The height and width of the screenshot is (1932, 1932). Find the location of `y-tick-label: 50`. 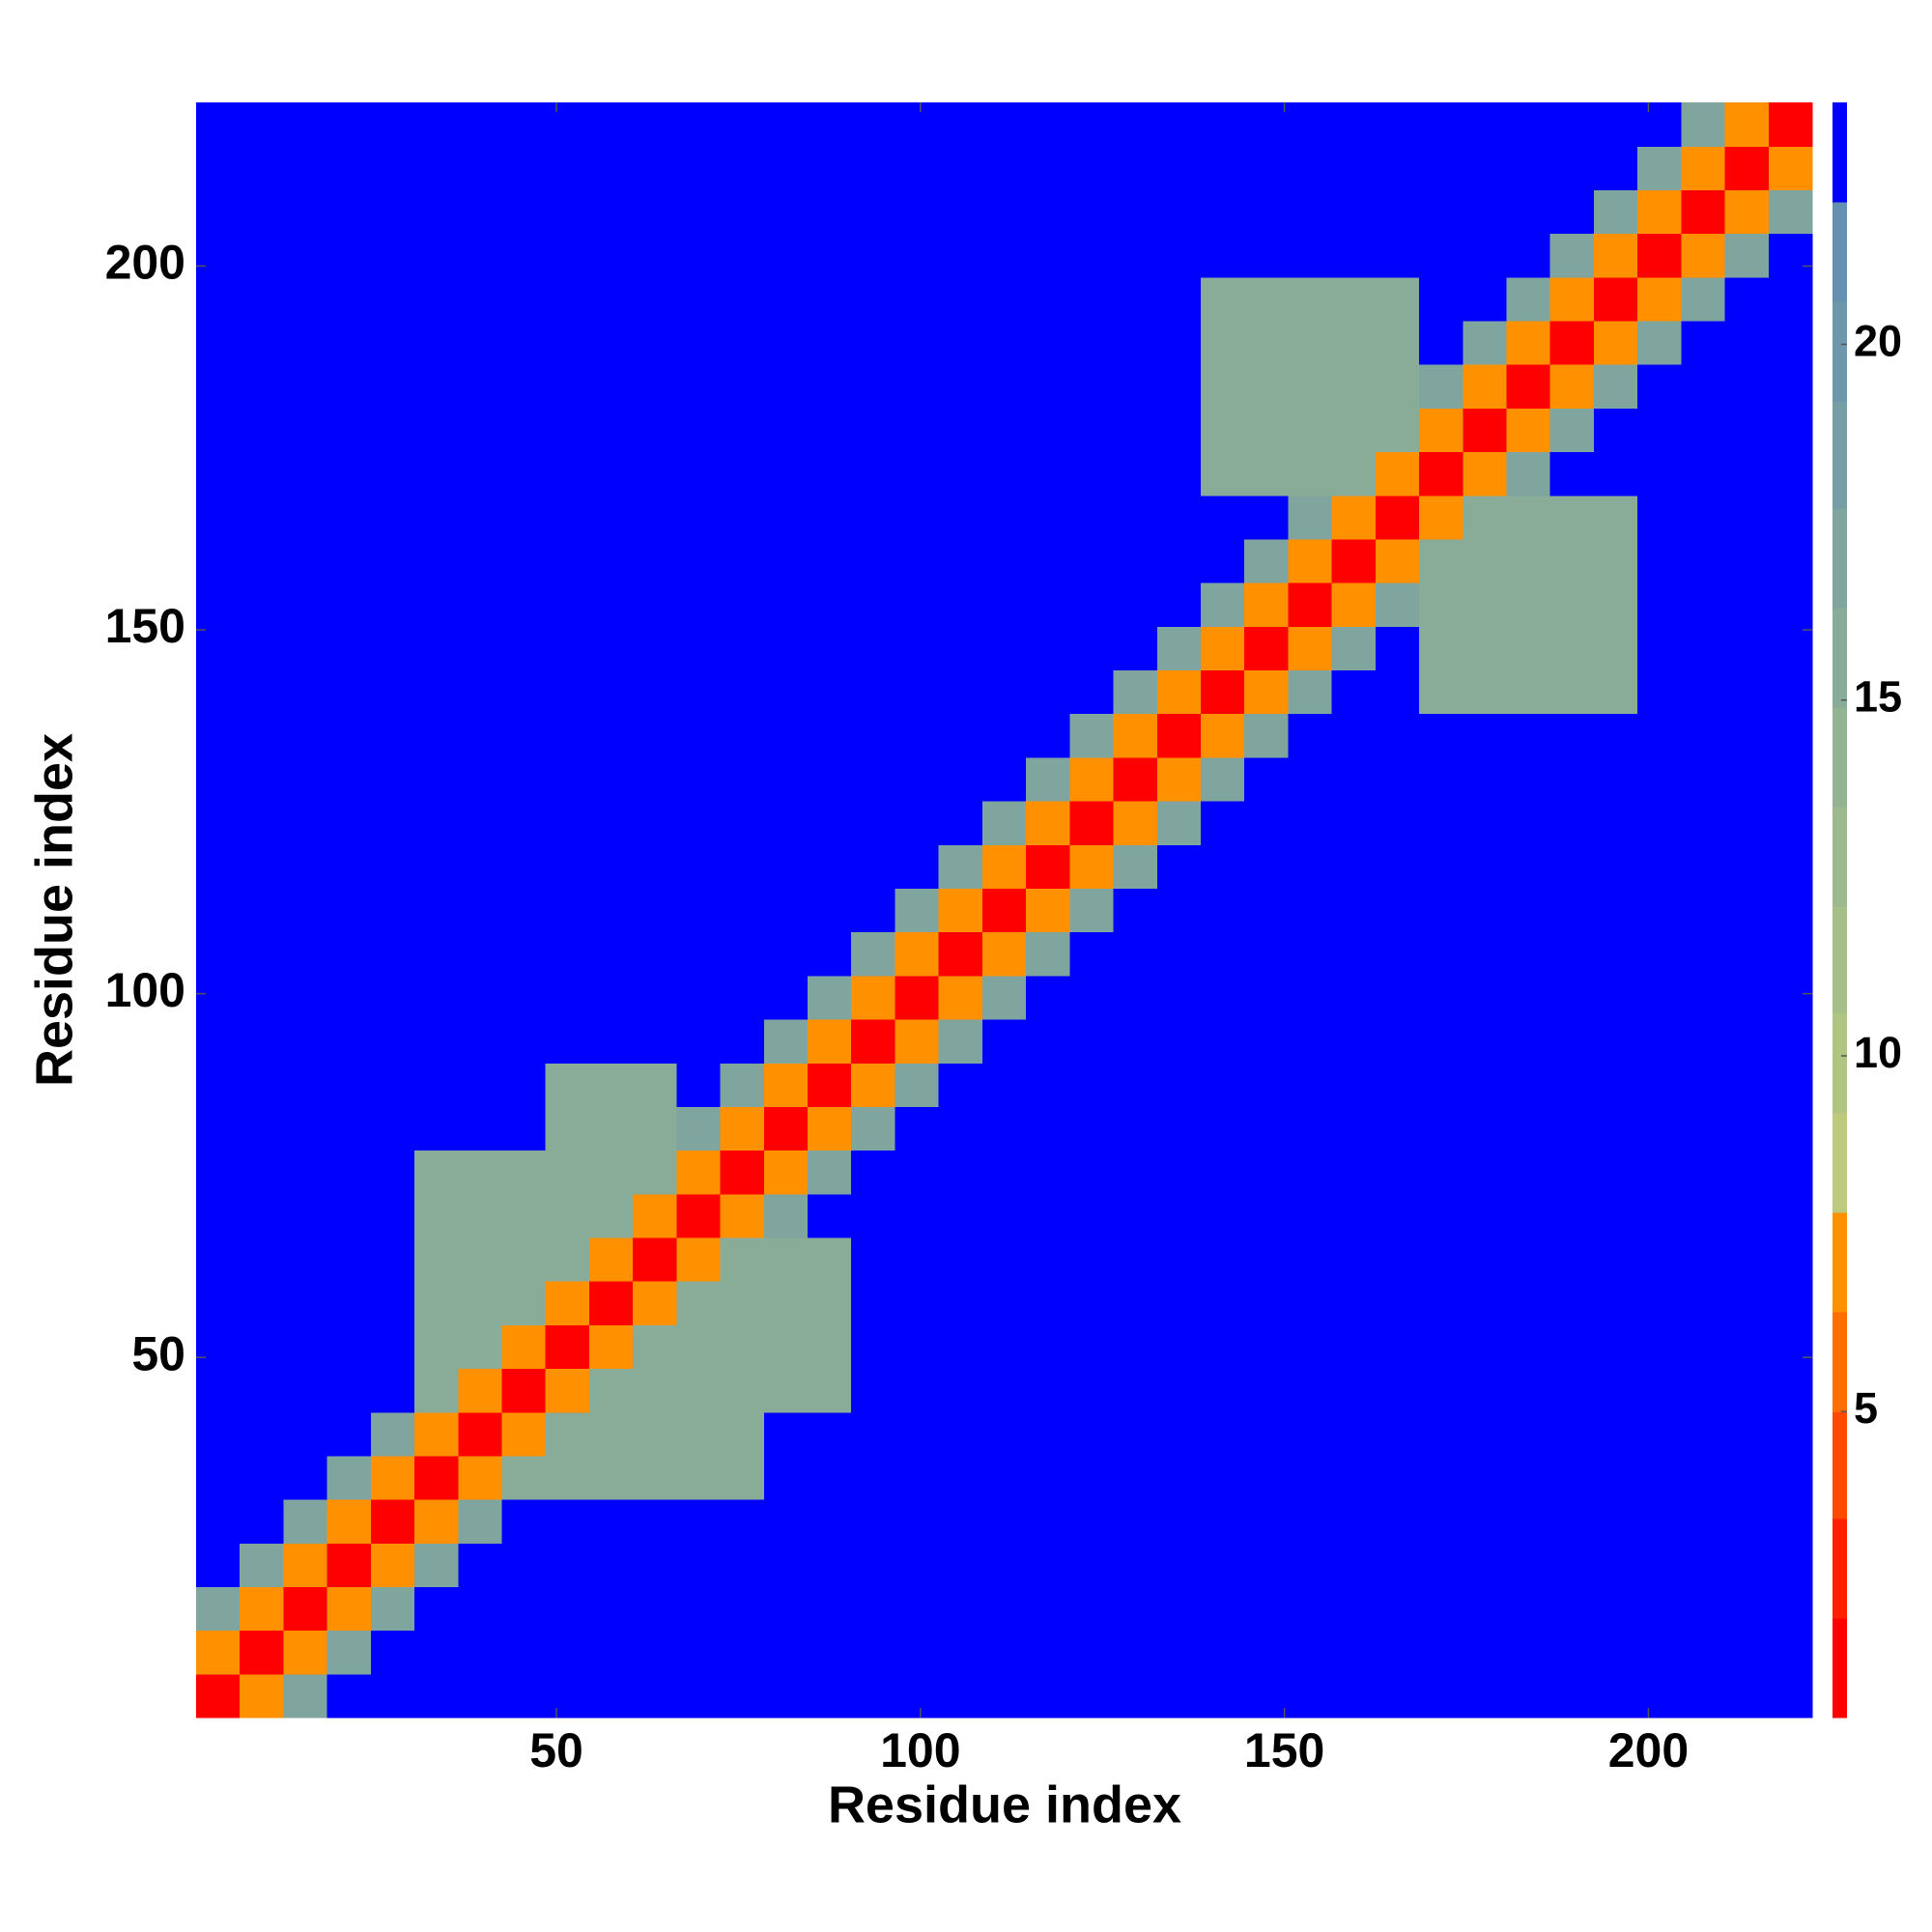

y-tick-label: 50 is located at coordinates (158, 1353).